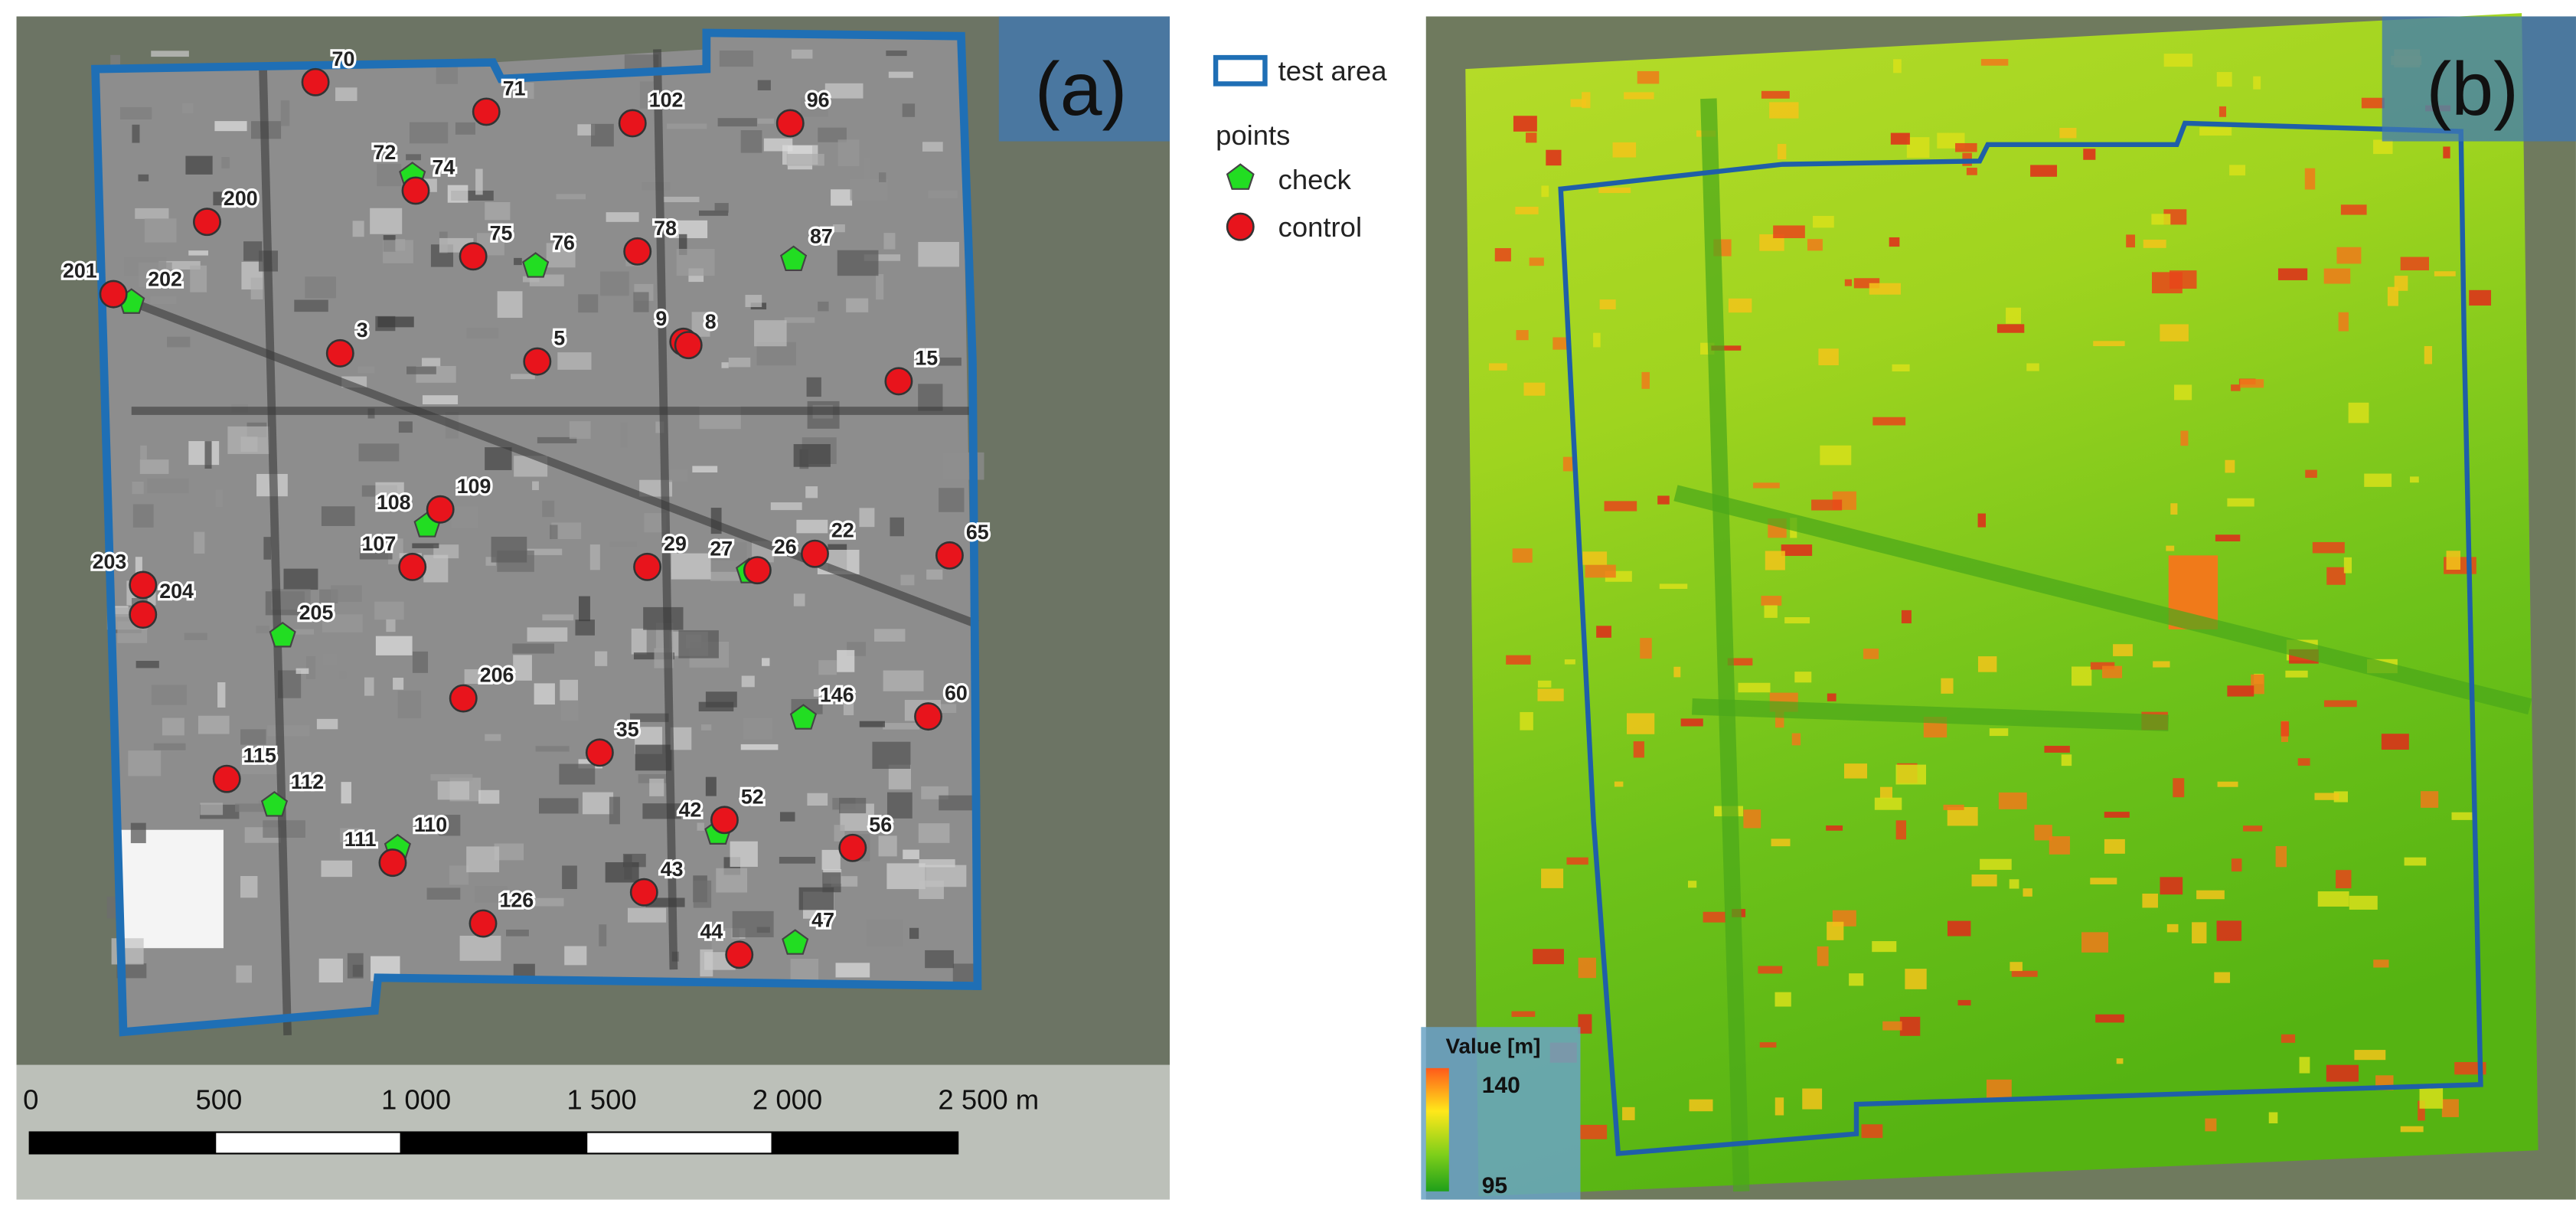  I want to click on point-label: 112, so click(307, 781).